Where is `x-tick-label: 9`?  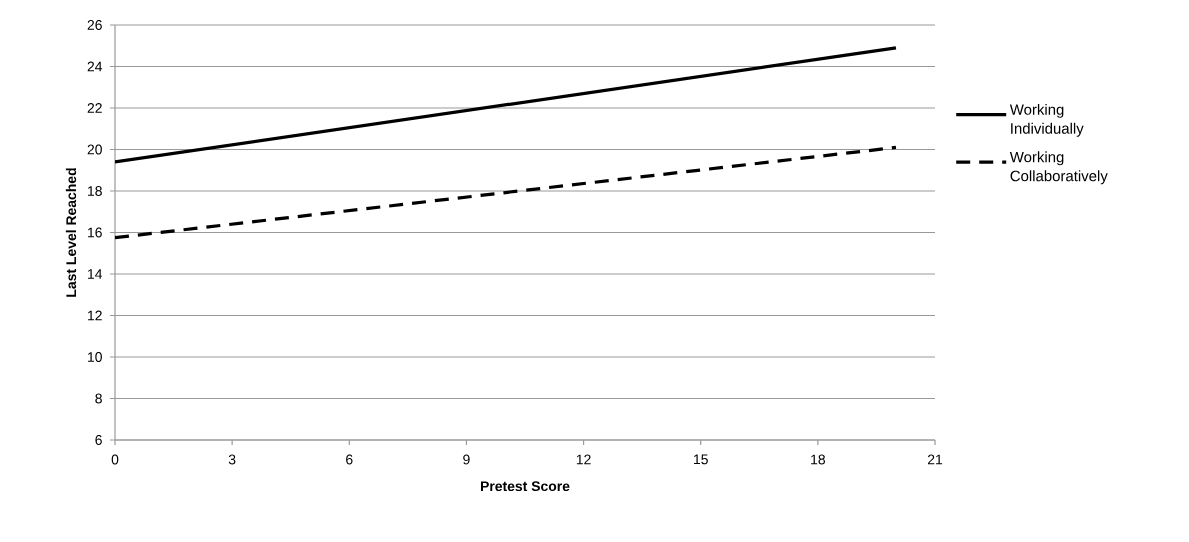
x-tick-label: 9 is located at coordinates (466, 459).